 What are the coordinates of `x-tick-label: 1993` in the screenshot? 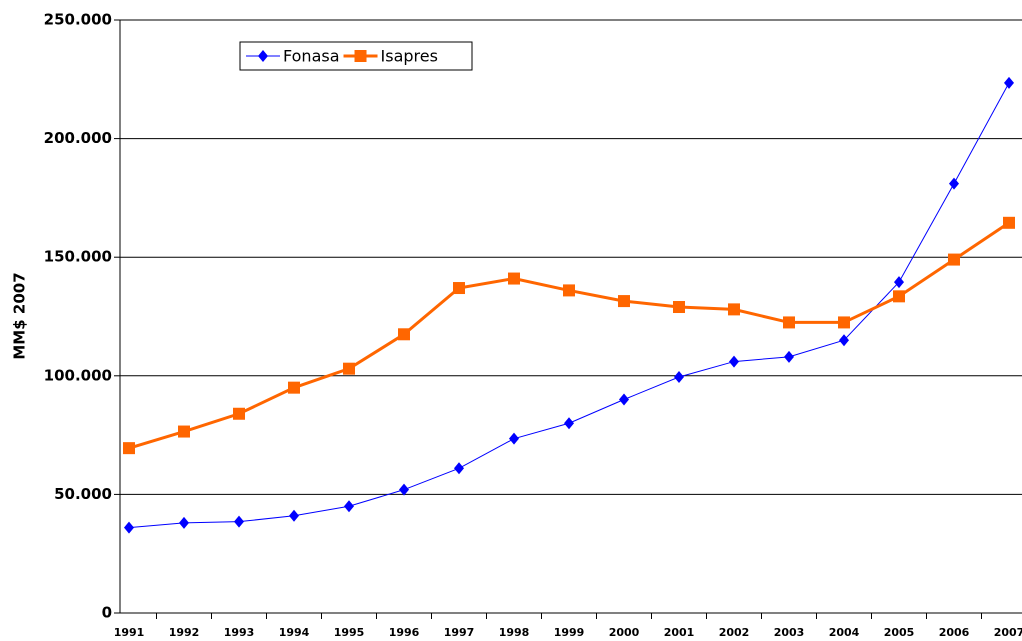 It's located at (239, 632).